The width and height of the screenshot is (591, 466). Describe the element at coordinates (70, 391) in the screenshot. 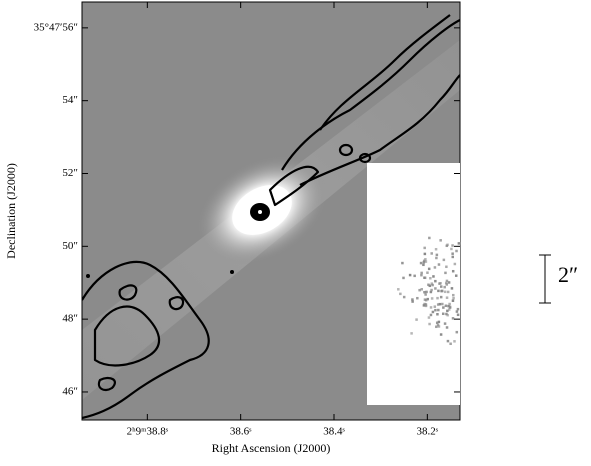

I see `y-tick-label: 46″` at that location.